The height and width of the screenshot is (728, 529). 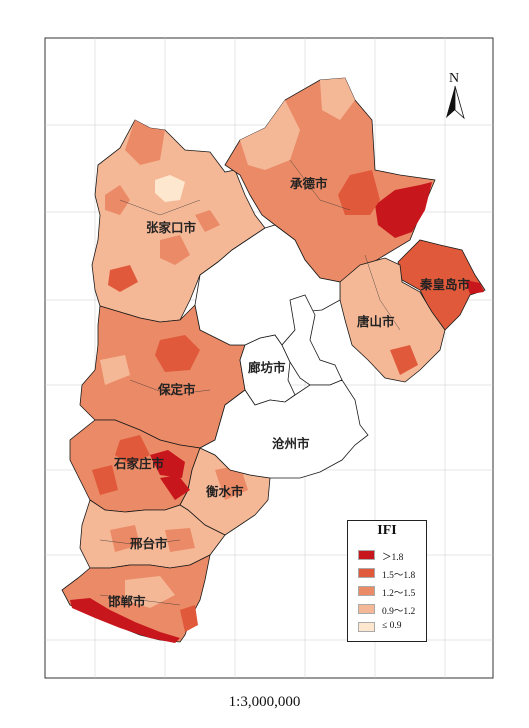 I want to click on legend-row: ≤ 0.9, so click(x=391, y=627).